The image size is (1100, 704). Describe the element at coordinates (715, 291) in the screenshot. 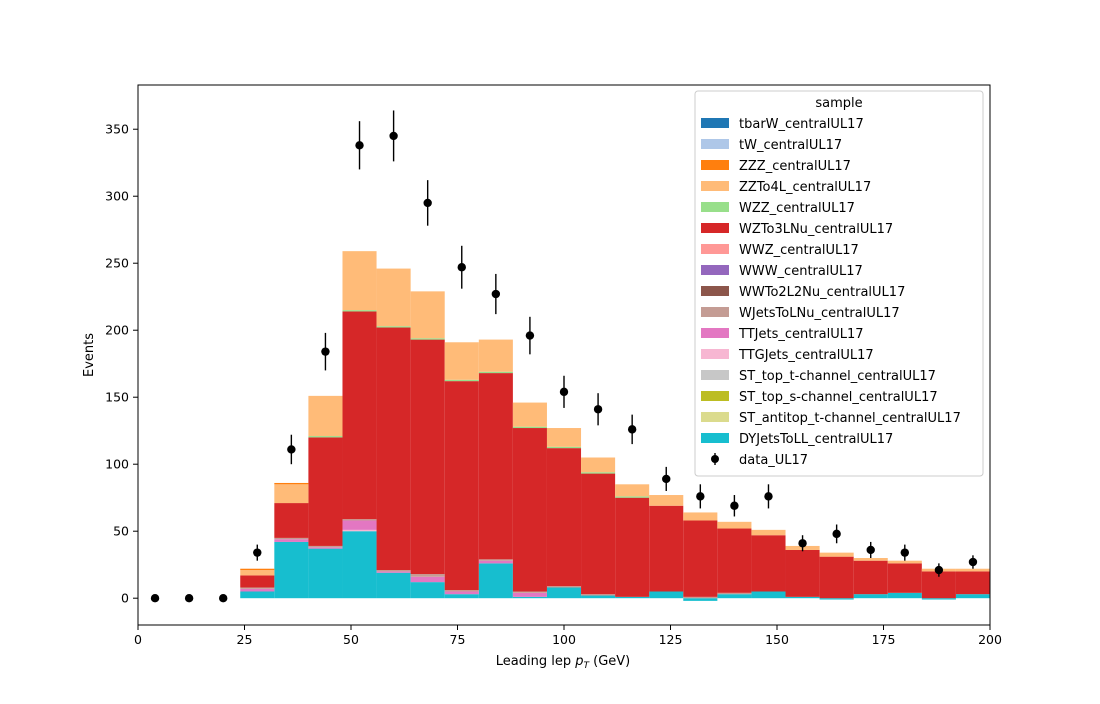

I see `legend-swatch-WWTo2L2Nu_centralUL17` at that location.